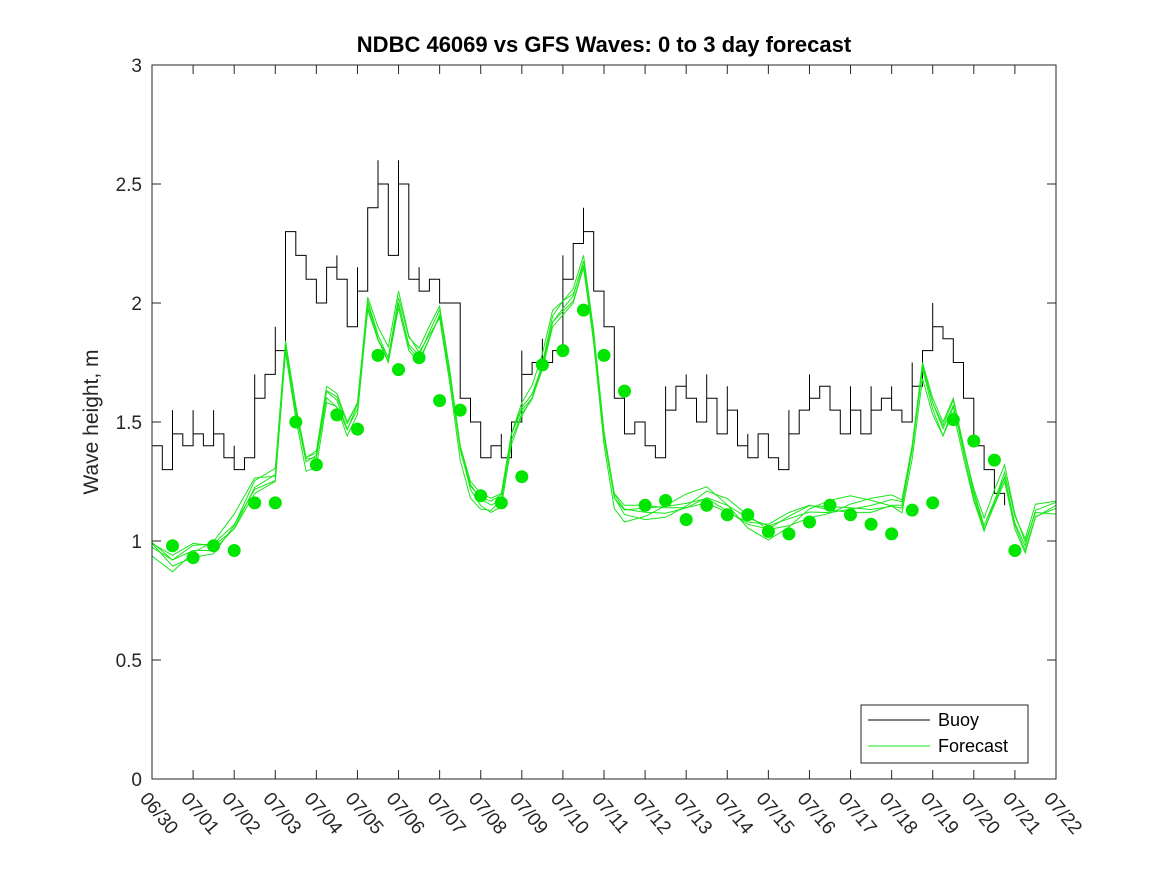 Image resolution: width=1167 pixels, height=875 pixels. I want to click on x-tick-label: 07/14, so click(733, 814).